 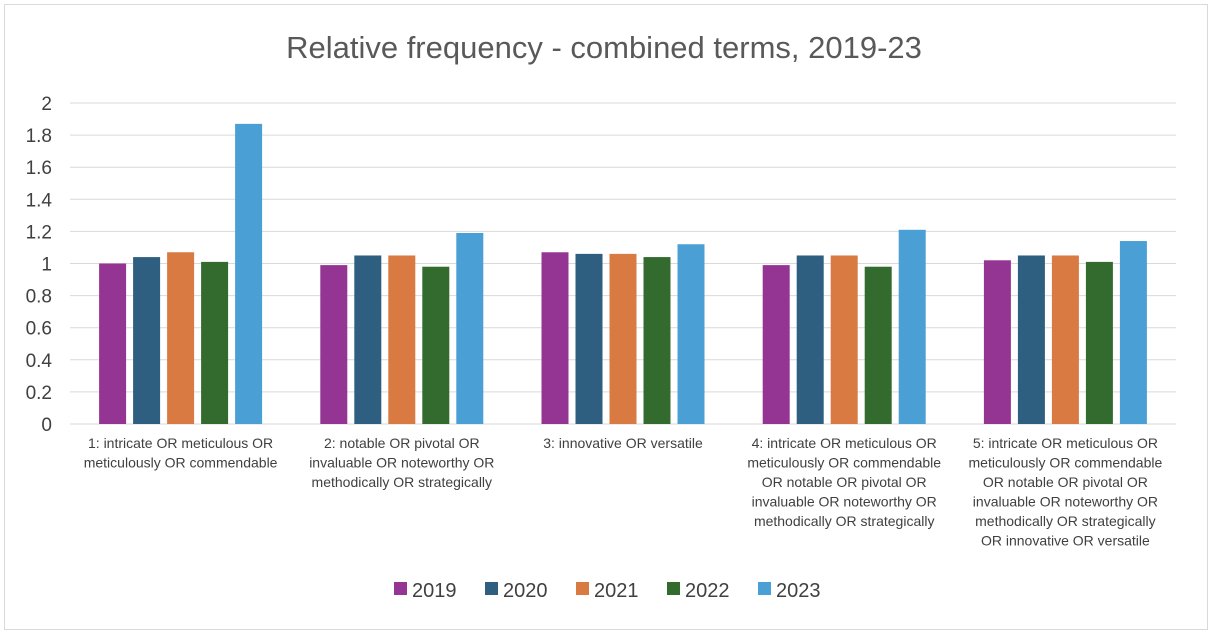 What do you see at coordinates (402, 443) in the screenshot?
I see `category-label: 2: notable OR pivotal OR` at bounding box center [402, 443].